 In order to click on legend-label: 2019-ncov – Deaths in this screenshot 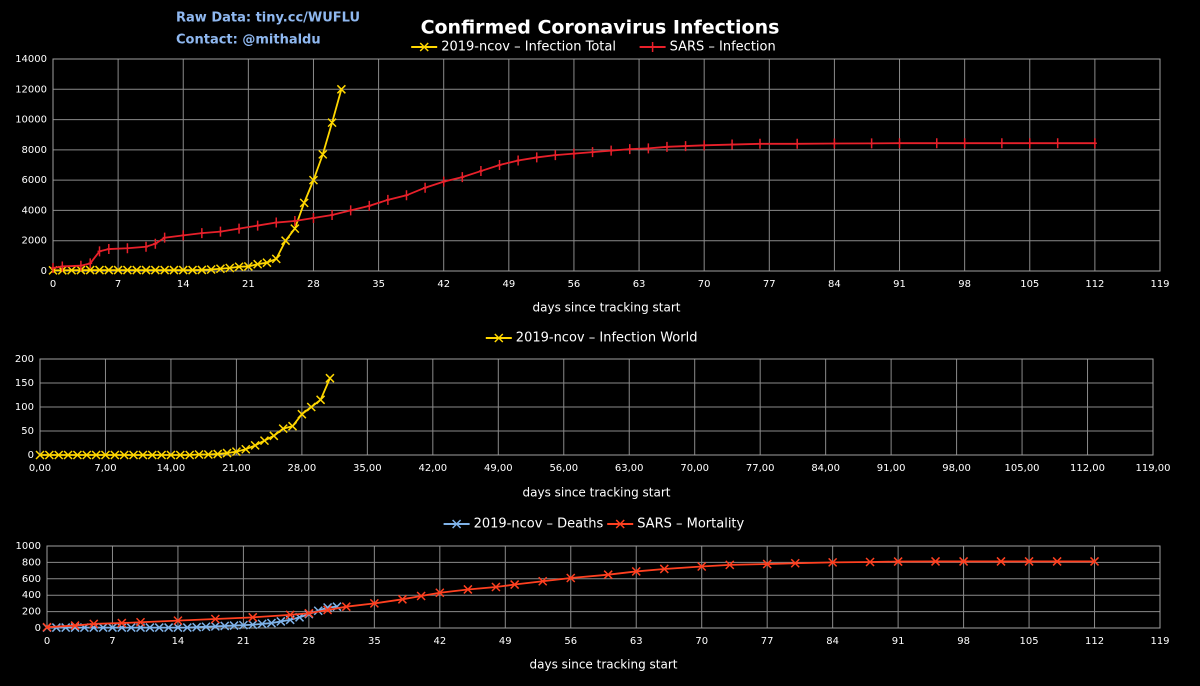, I will do `click(539, 524)`.